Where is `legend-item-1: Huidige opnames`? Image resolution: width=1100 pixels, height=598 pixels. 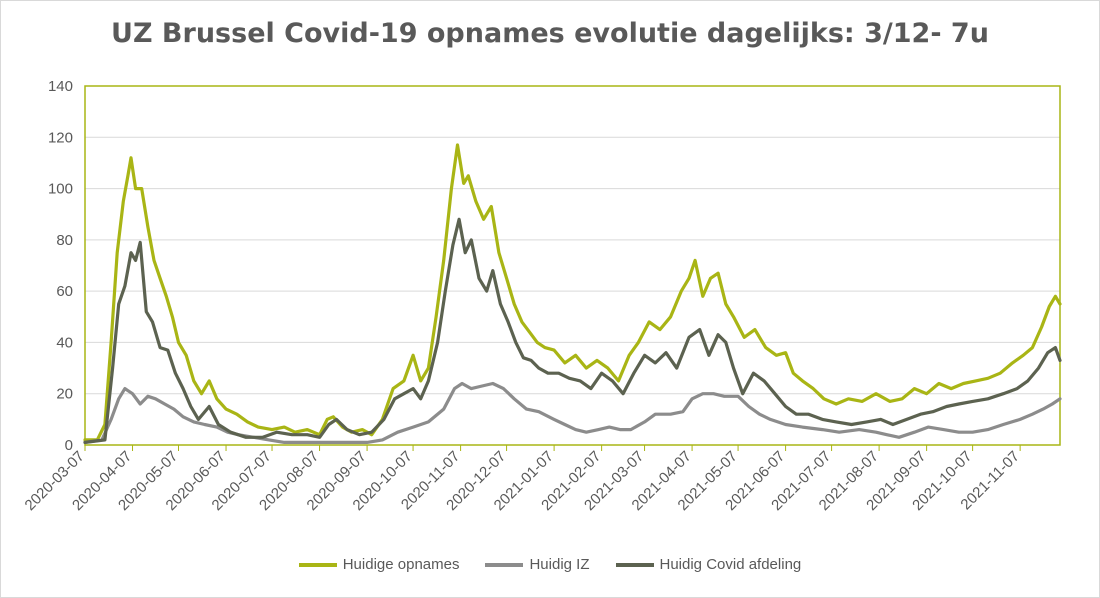
legend-item-1: Huidige opnames is located at coordinates (379, 564).